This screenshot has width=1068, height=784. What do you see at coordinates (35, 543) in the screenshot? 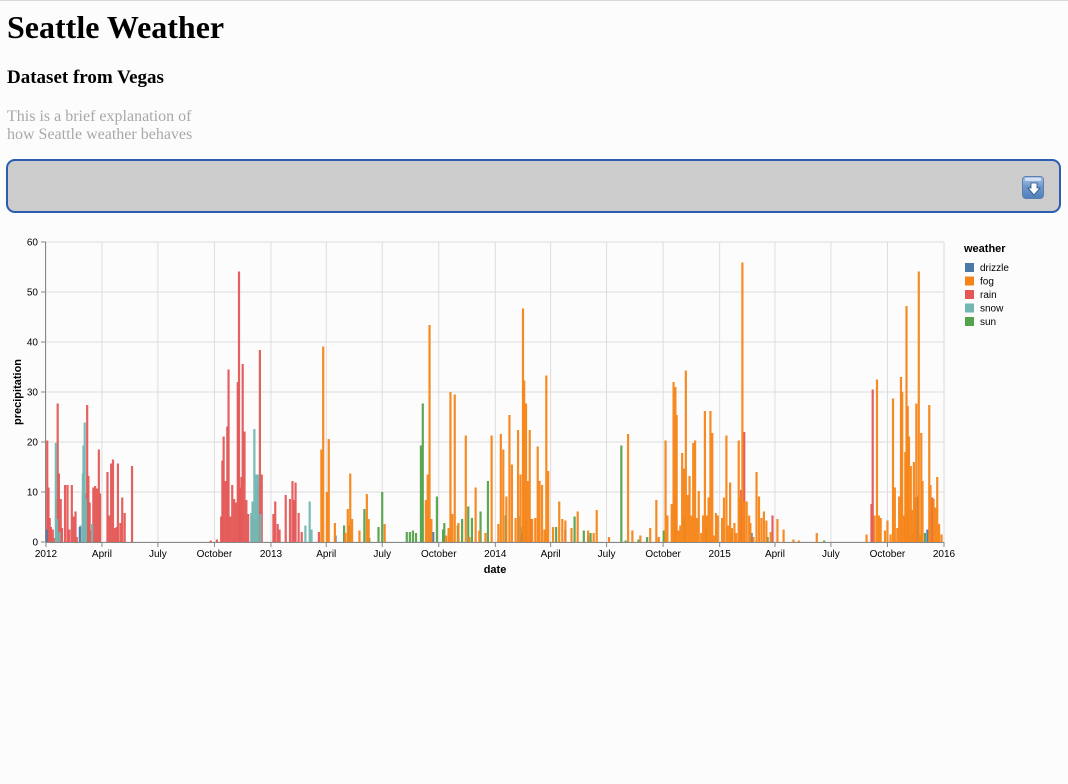
I see `y-tick-label: 0` at bounding box center [35, 543].